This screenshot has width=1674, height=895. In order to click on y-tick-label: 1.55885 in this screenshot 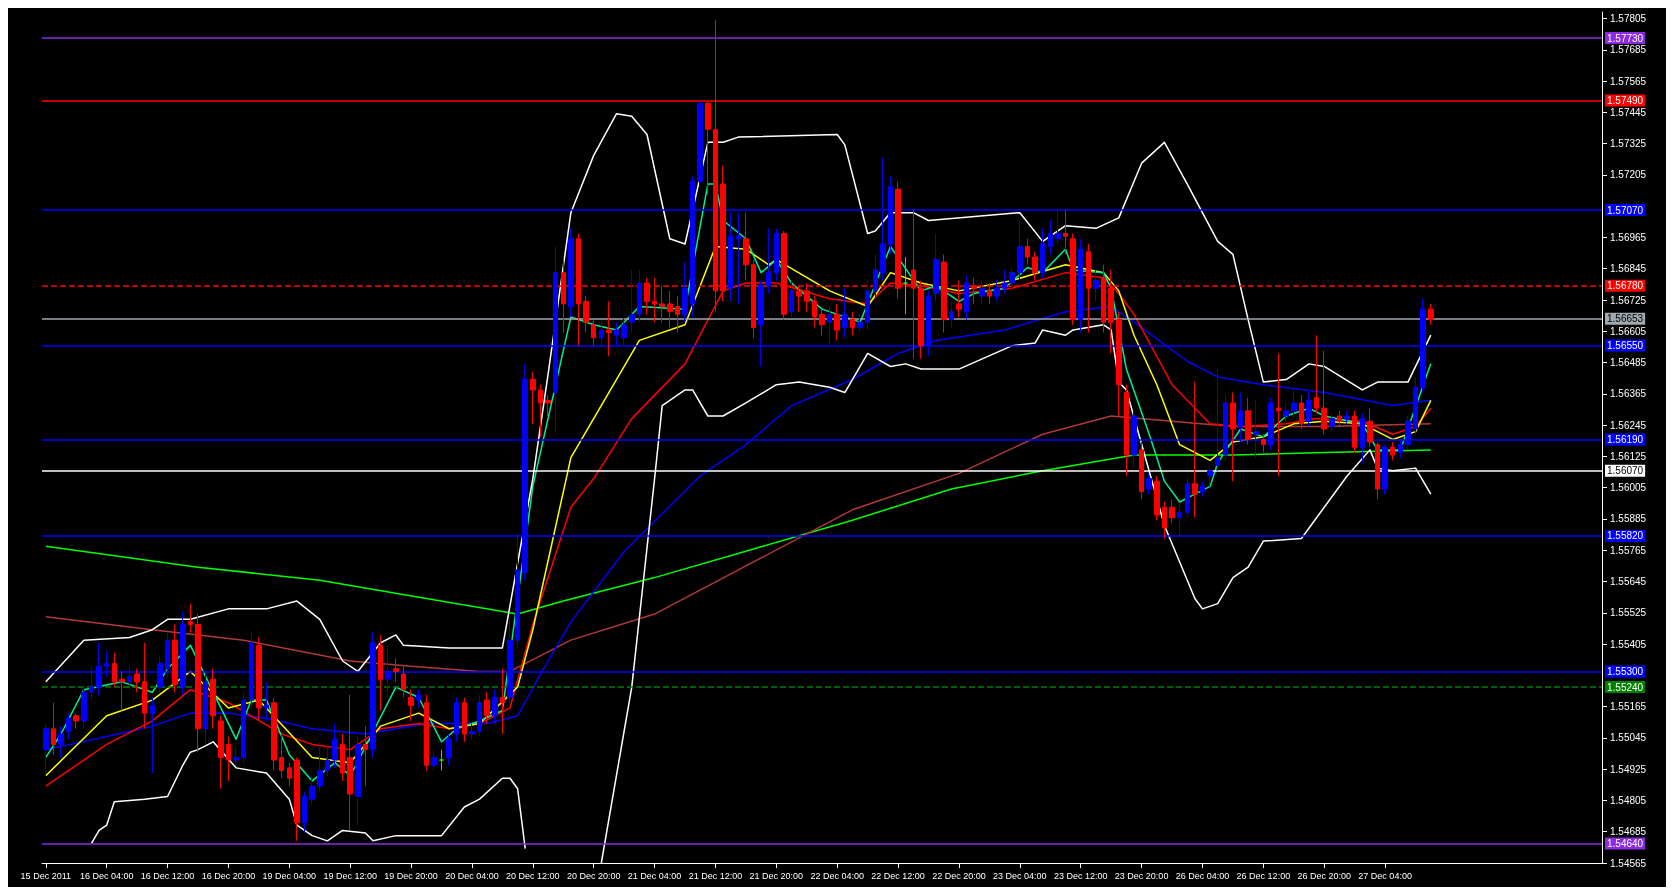, I will do `click(1628, 519)`.